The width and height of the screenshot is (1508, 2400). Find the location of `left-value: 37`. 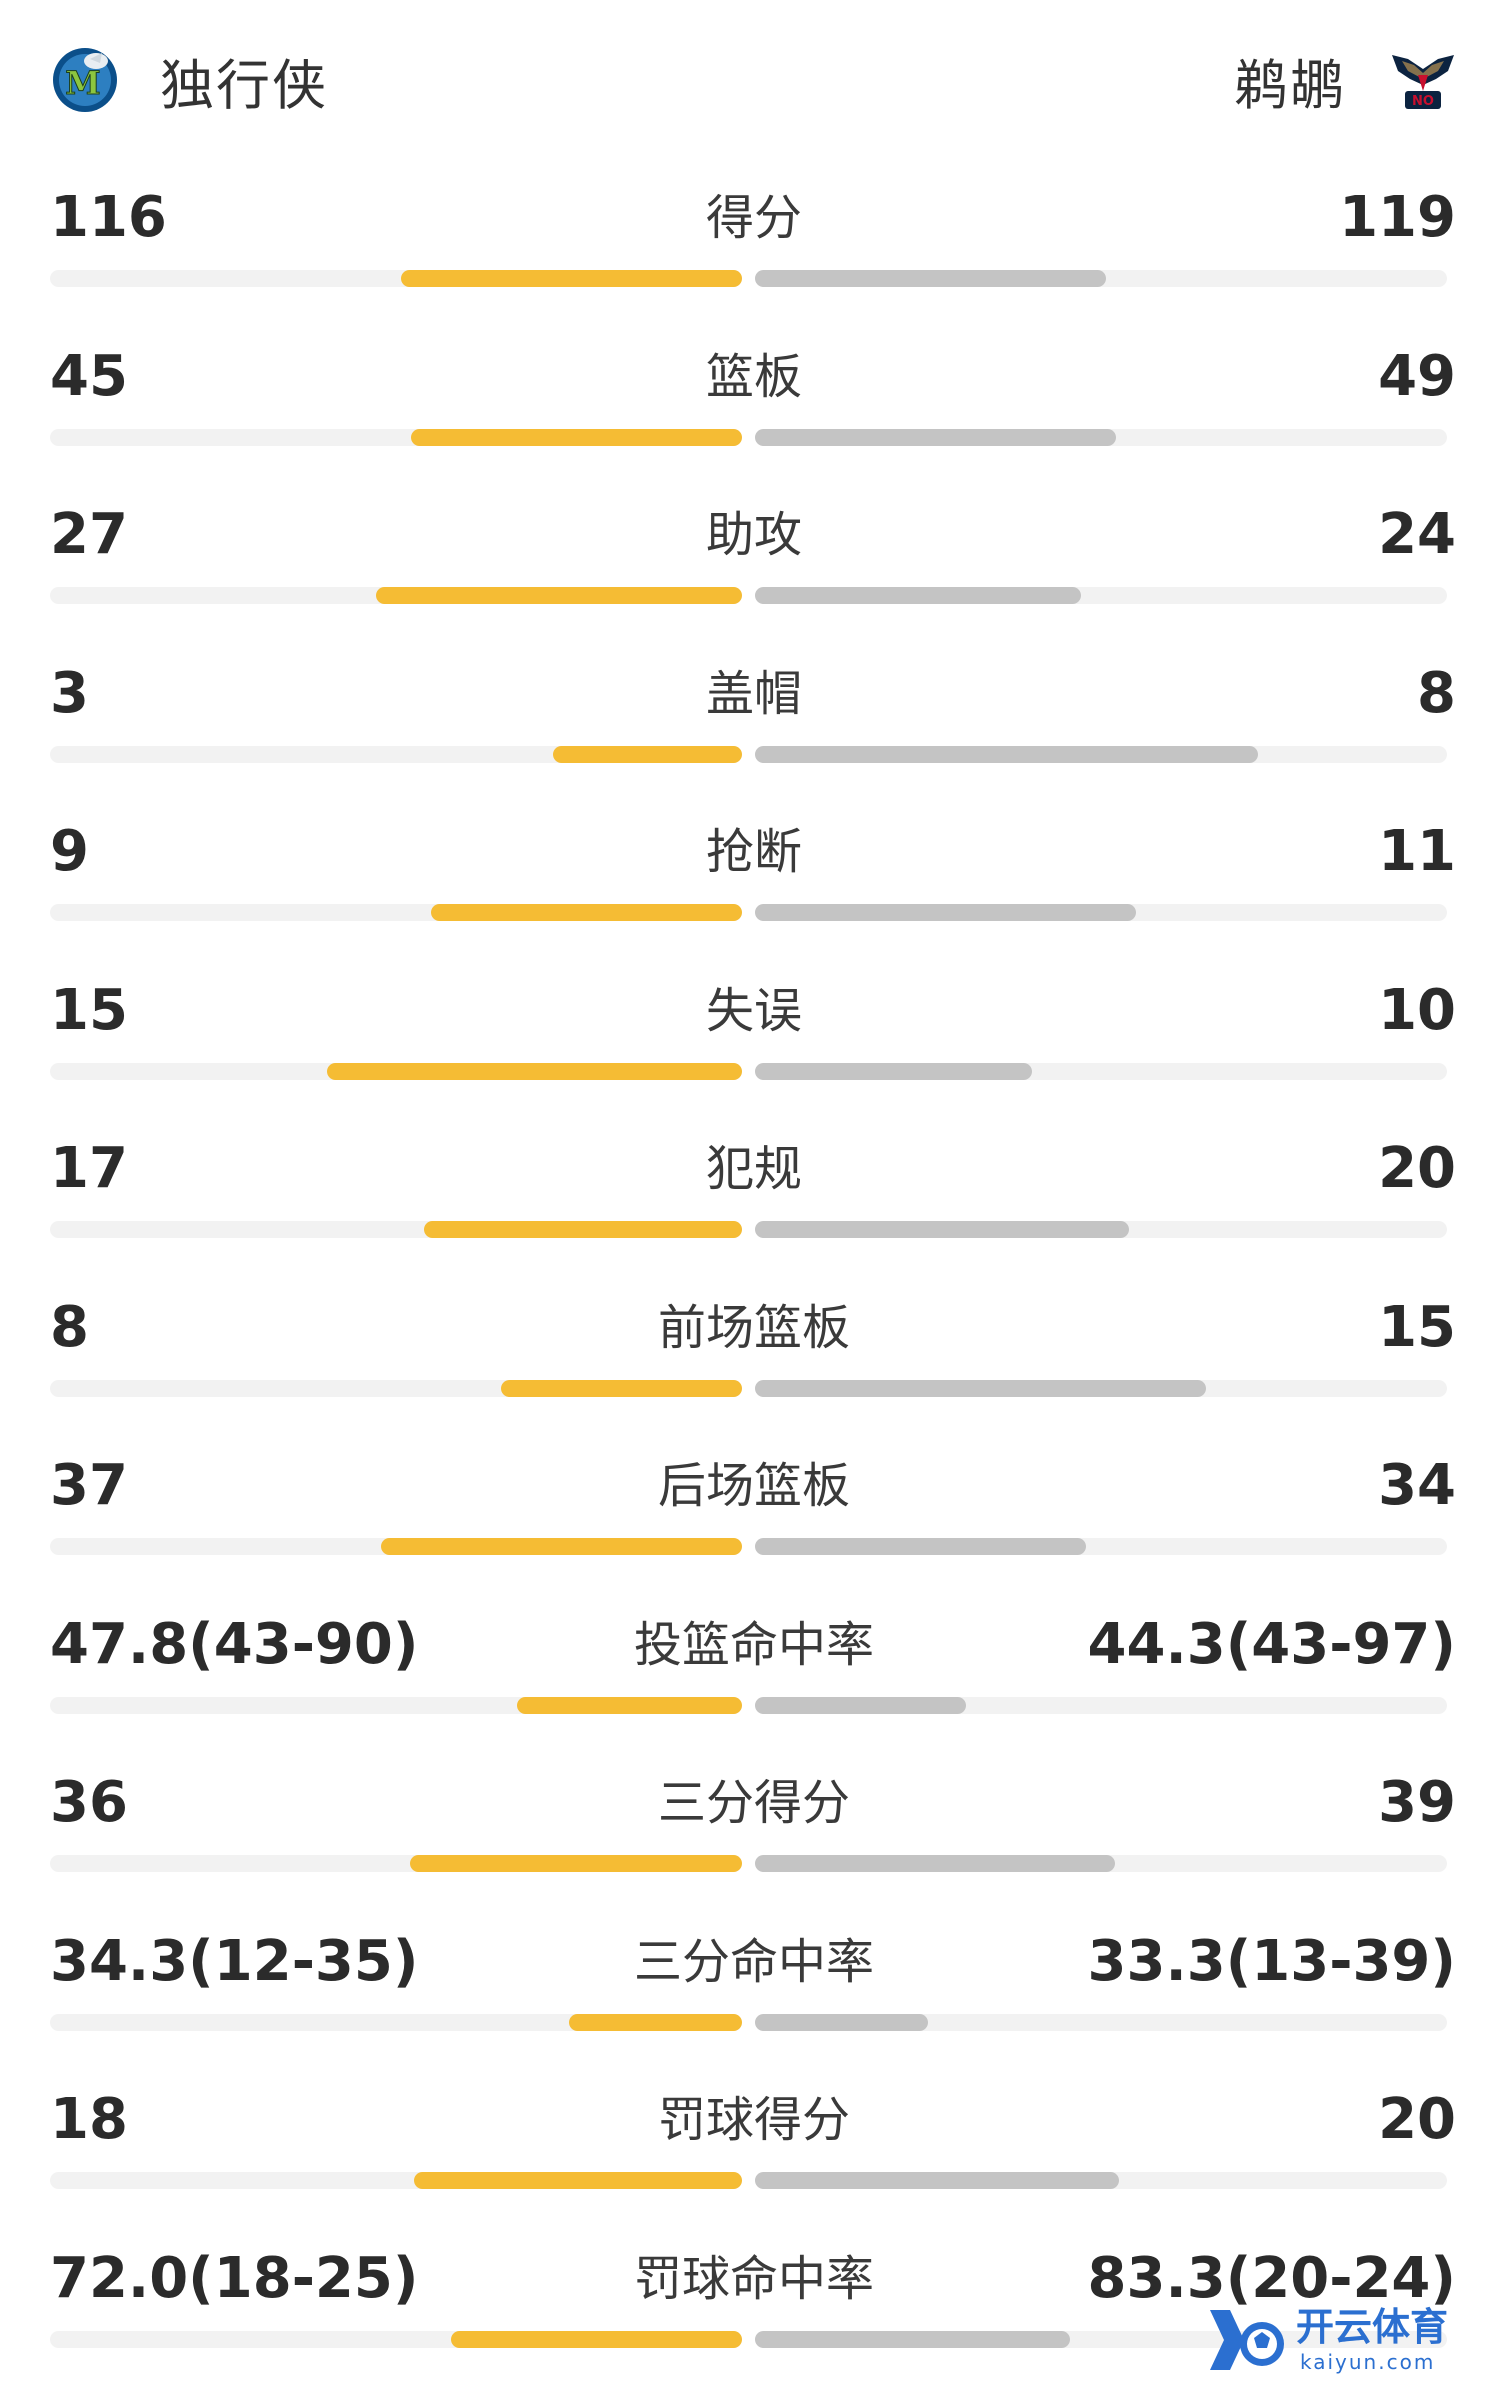

left-value: 37 is located at coordinates (89, 1485).